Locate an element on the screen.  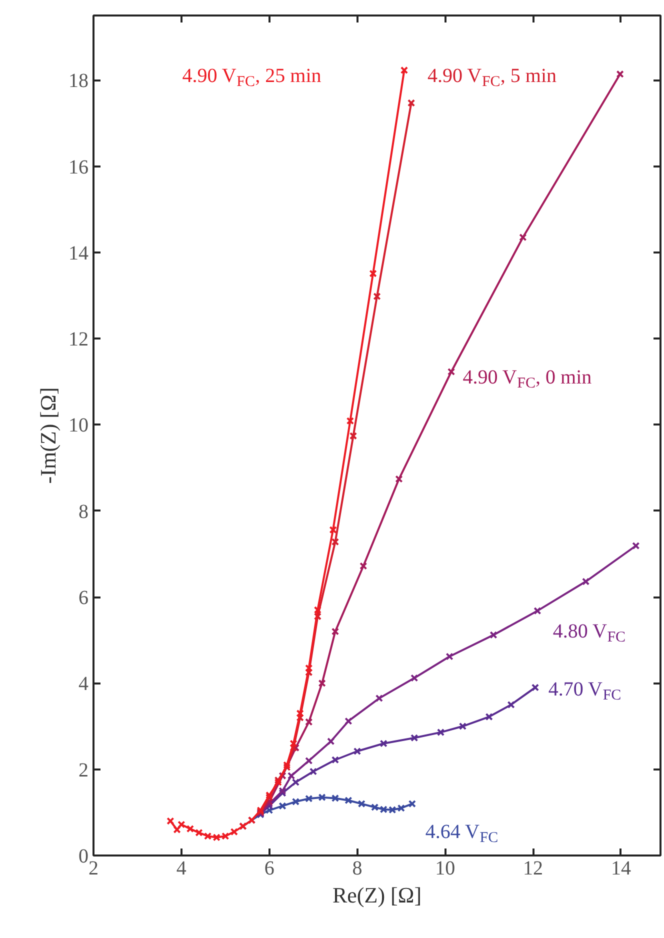
x-tick-label: 8 is located at coordinates (357, 869).